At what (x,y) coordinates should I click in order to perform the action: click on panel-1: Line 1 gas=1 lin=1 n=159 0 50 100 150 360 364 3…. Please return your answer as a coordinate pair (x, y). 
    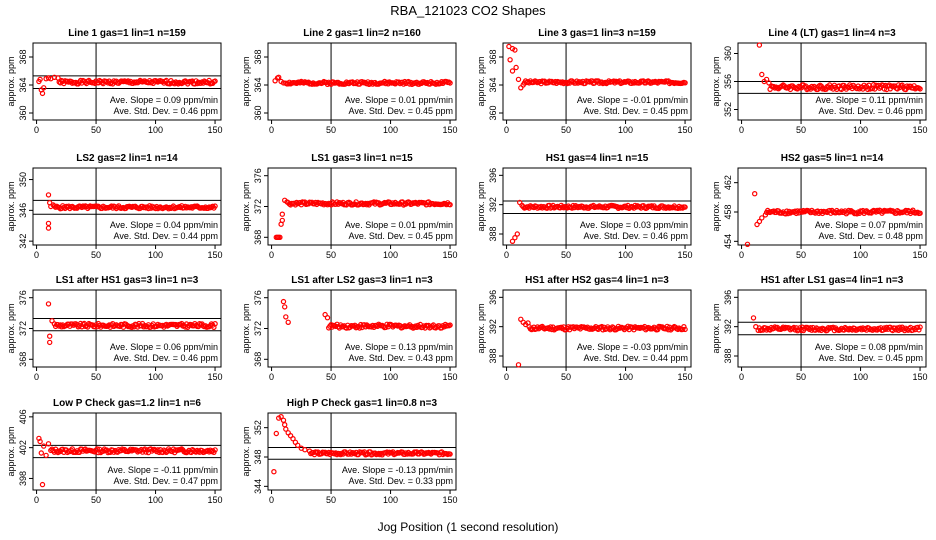
    Looking at the image, I should click on (114, 81).